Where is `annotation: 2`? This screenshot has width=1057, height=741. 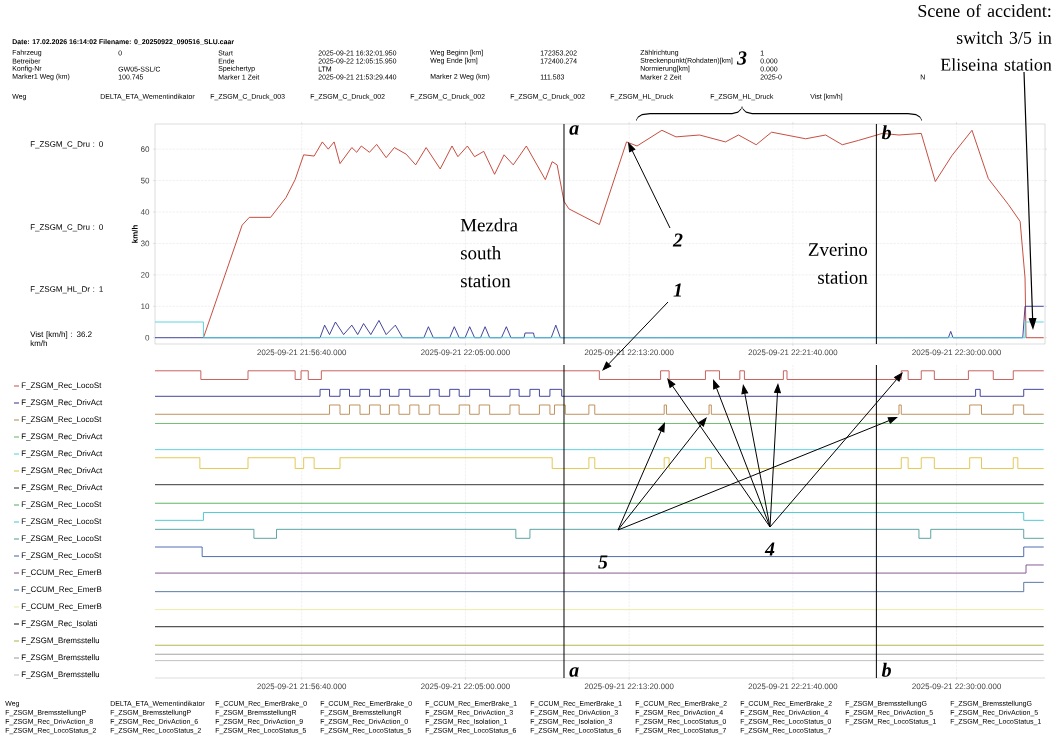
annotation: 2 is located at coordinates (677, 240).